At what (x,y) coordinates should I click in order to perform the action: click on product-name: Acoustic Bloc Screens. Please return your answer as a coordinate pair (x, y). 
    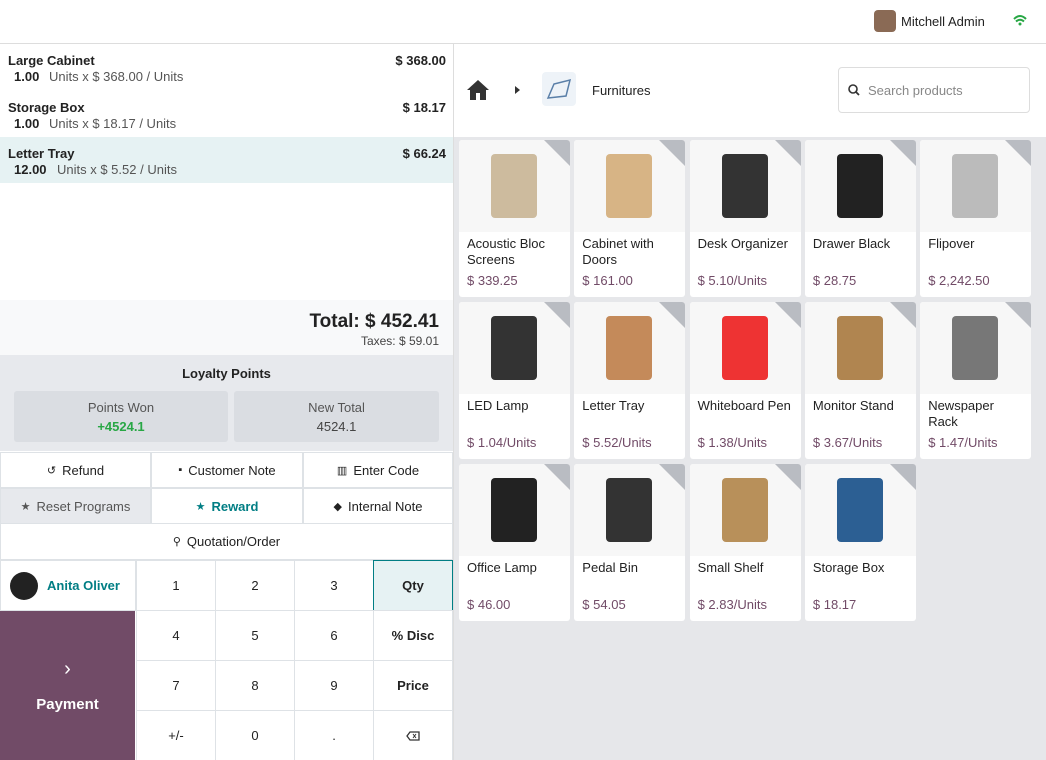
    Looking at the image, I should click on (506, 251).